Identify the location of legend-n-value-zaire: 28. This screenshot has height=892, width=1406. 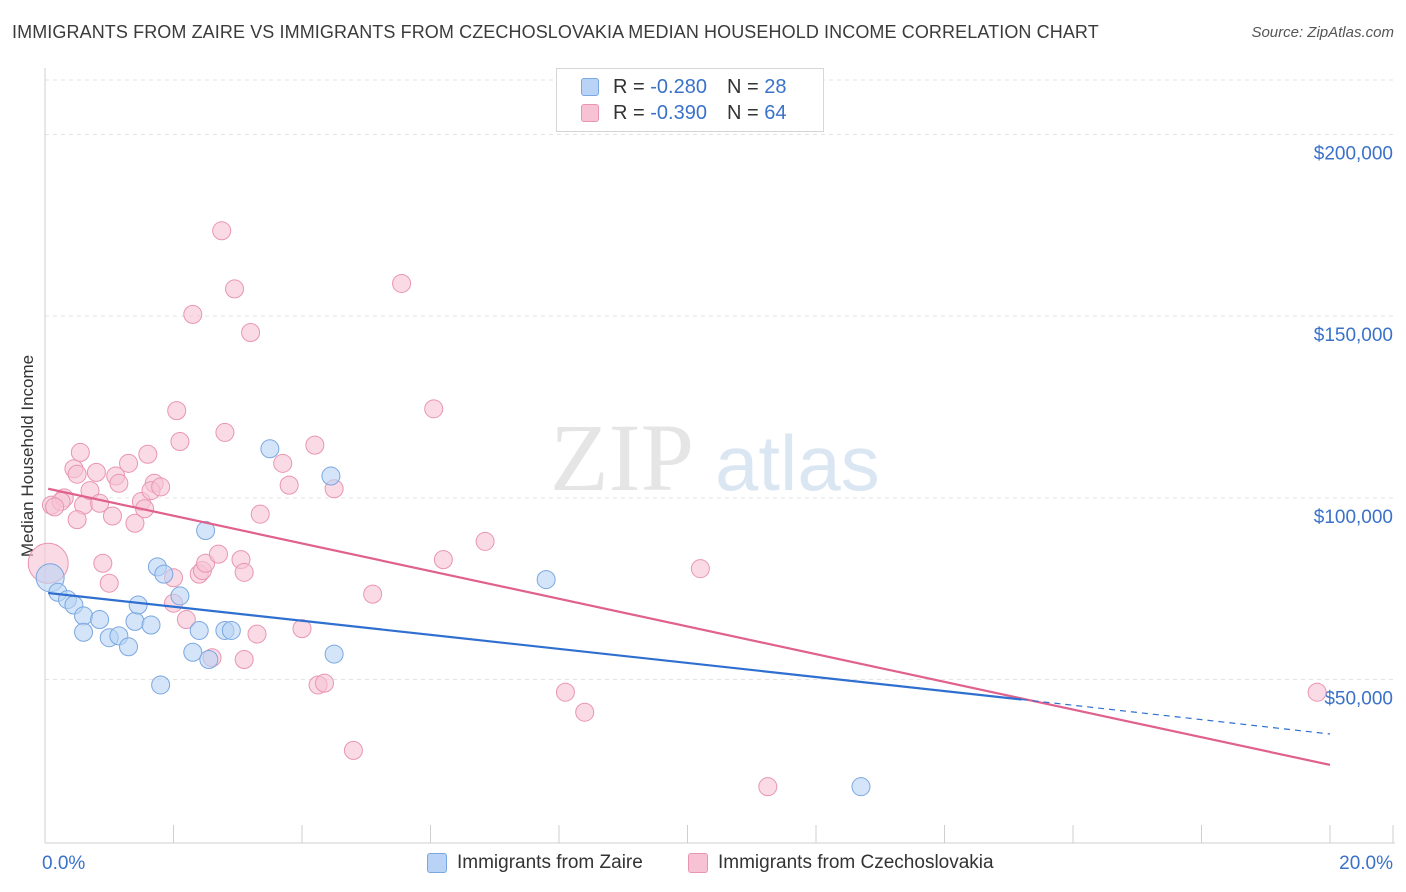
(775, 86).